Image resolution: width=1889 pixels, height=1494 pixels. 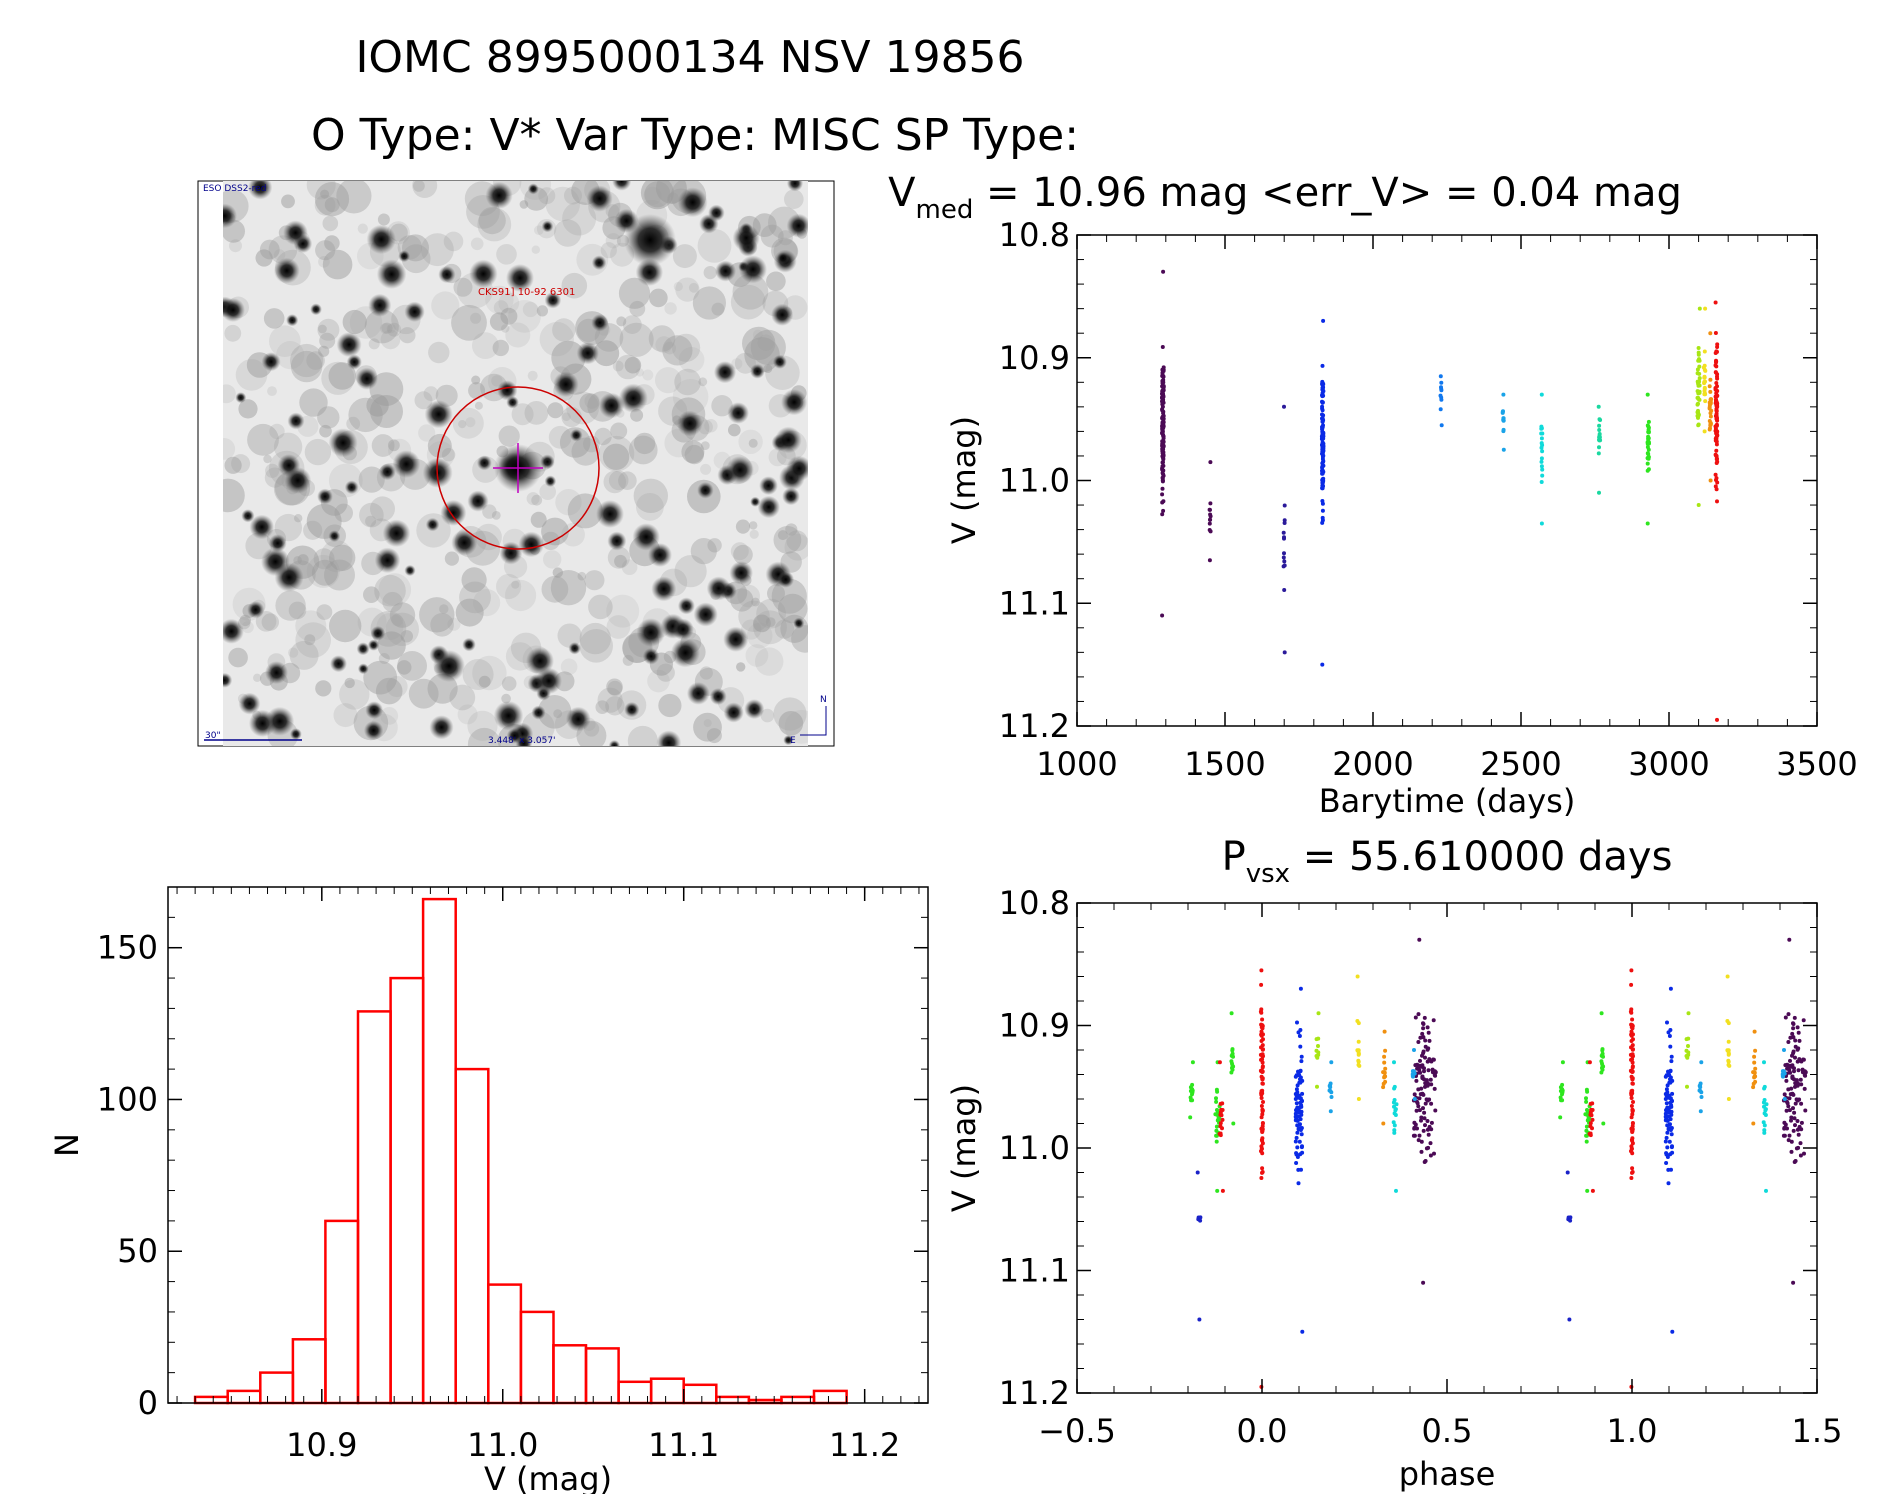 What do you see at coordinates (1447, 1431) in the screenshot?
I see `phased-xtick-label: 0.5` at bounding box center [1447, 1431].